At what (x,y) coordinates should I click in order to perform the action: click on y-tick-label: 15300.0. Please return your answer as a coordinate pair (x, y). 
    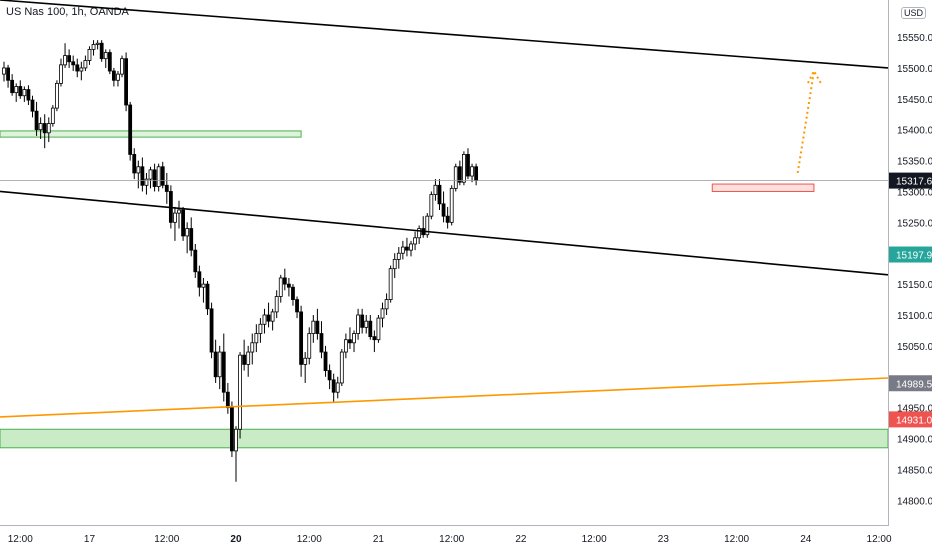
    Looking at the image, I should click on (914, 192).